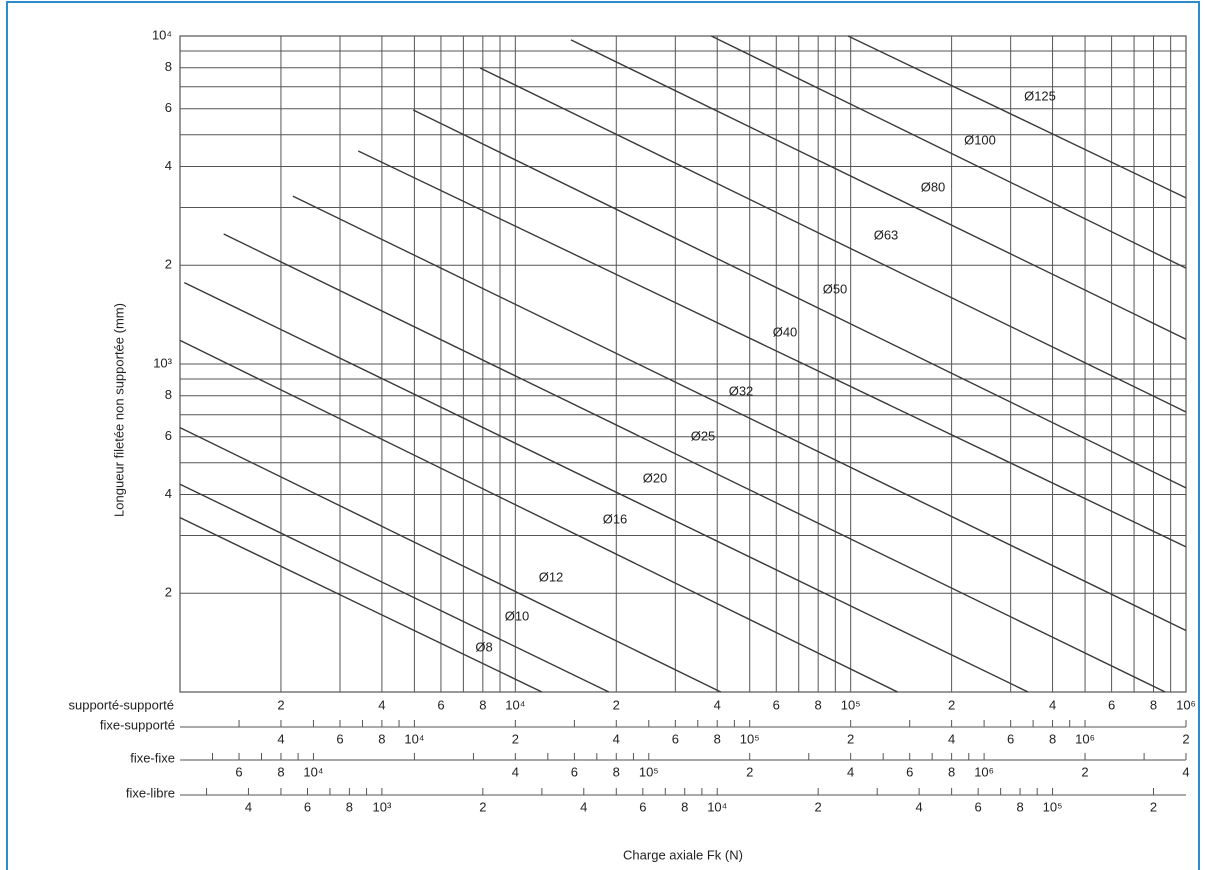 The image size is (1205, 870). Describe the element at coordinates (835, 288) in the screenshot. I see `series-label: Ø50` at that location.